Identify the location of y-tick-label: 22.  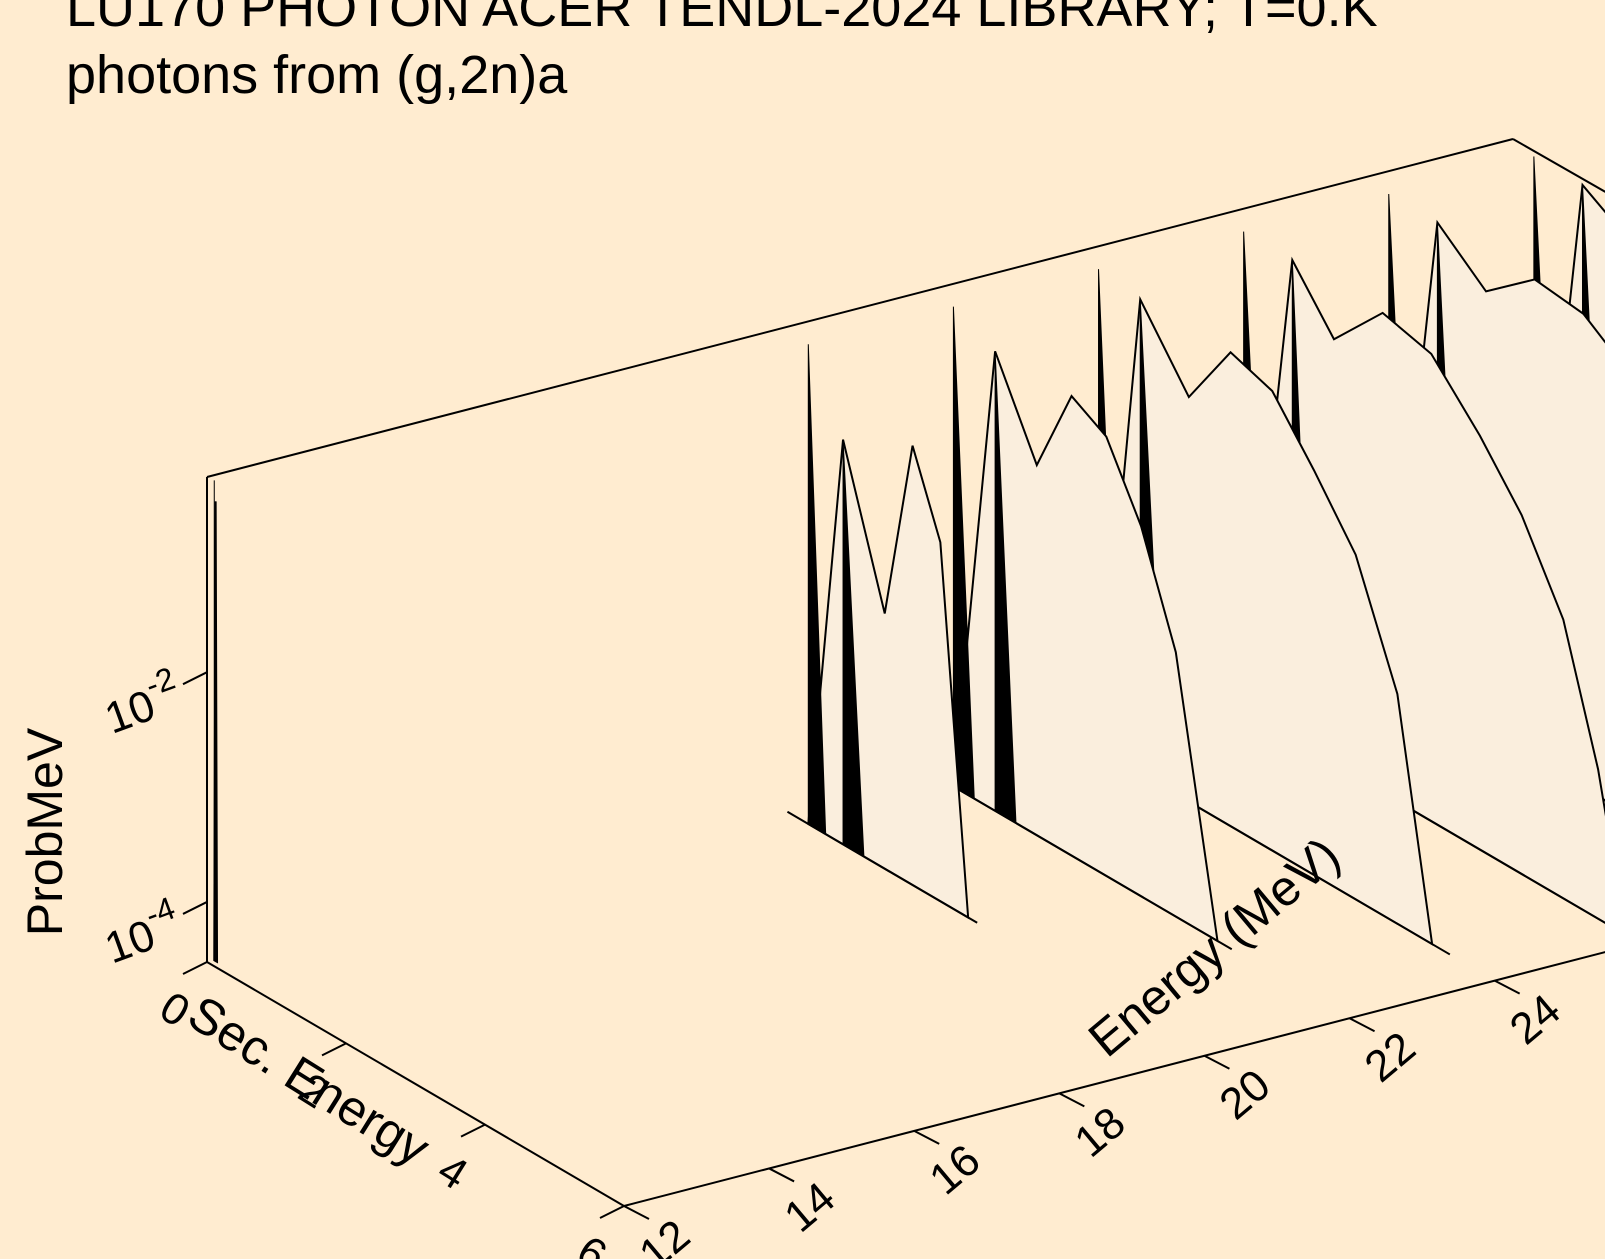
(1390, 1057).